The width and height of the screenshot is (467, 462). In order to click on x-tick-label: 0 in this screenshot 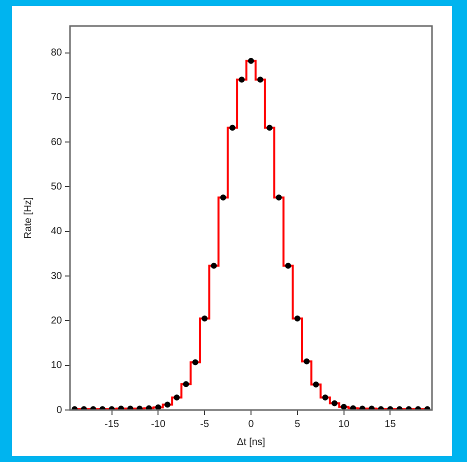, I will do `click(251, 424)`.